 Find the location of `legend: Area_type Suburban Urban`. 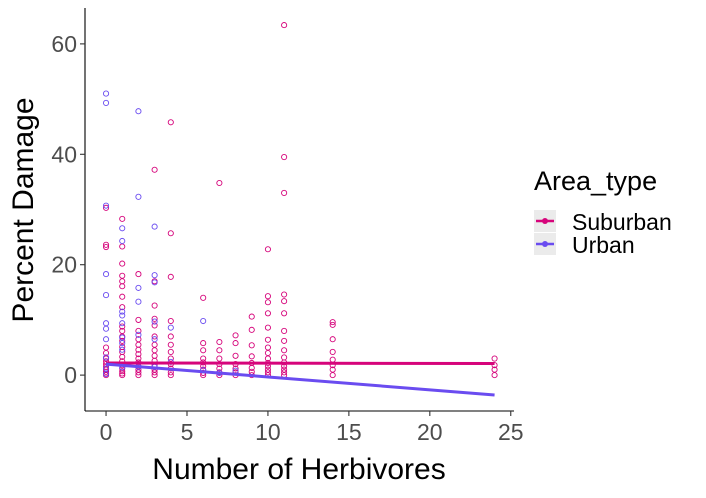

legend: Area_type Suburban Urban is located at coordinates (603, 212).